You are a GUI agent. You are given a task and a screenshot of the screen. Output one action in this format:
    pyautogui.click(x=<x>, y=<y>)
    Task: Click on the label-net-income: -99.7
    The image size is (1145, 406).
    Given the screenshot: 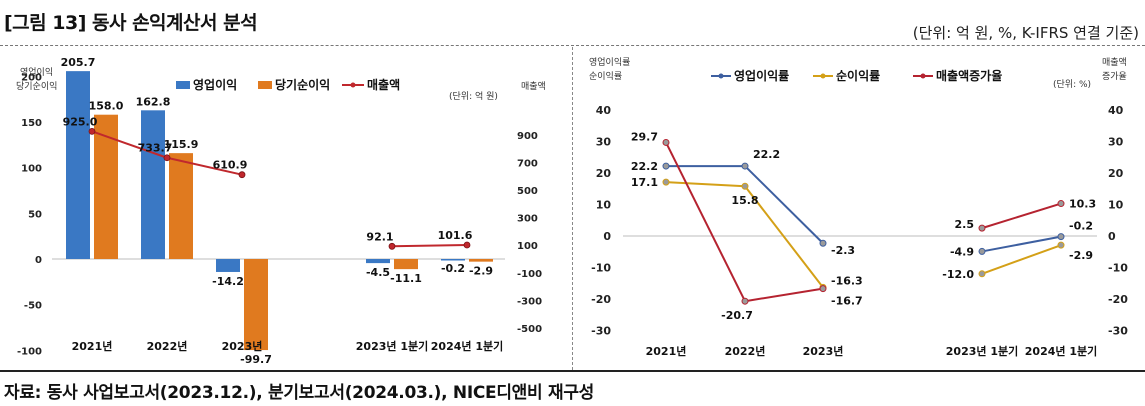 What is the action you would take?
    pyautogui.click(x=256, y=359)
    